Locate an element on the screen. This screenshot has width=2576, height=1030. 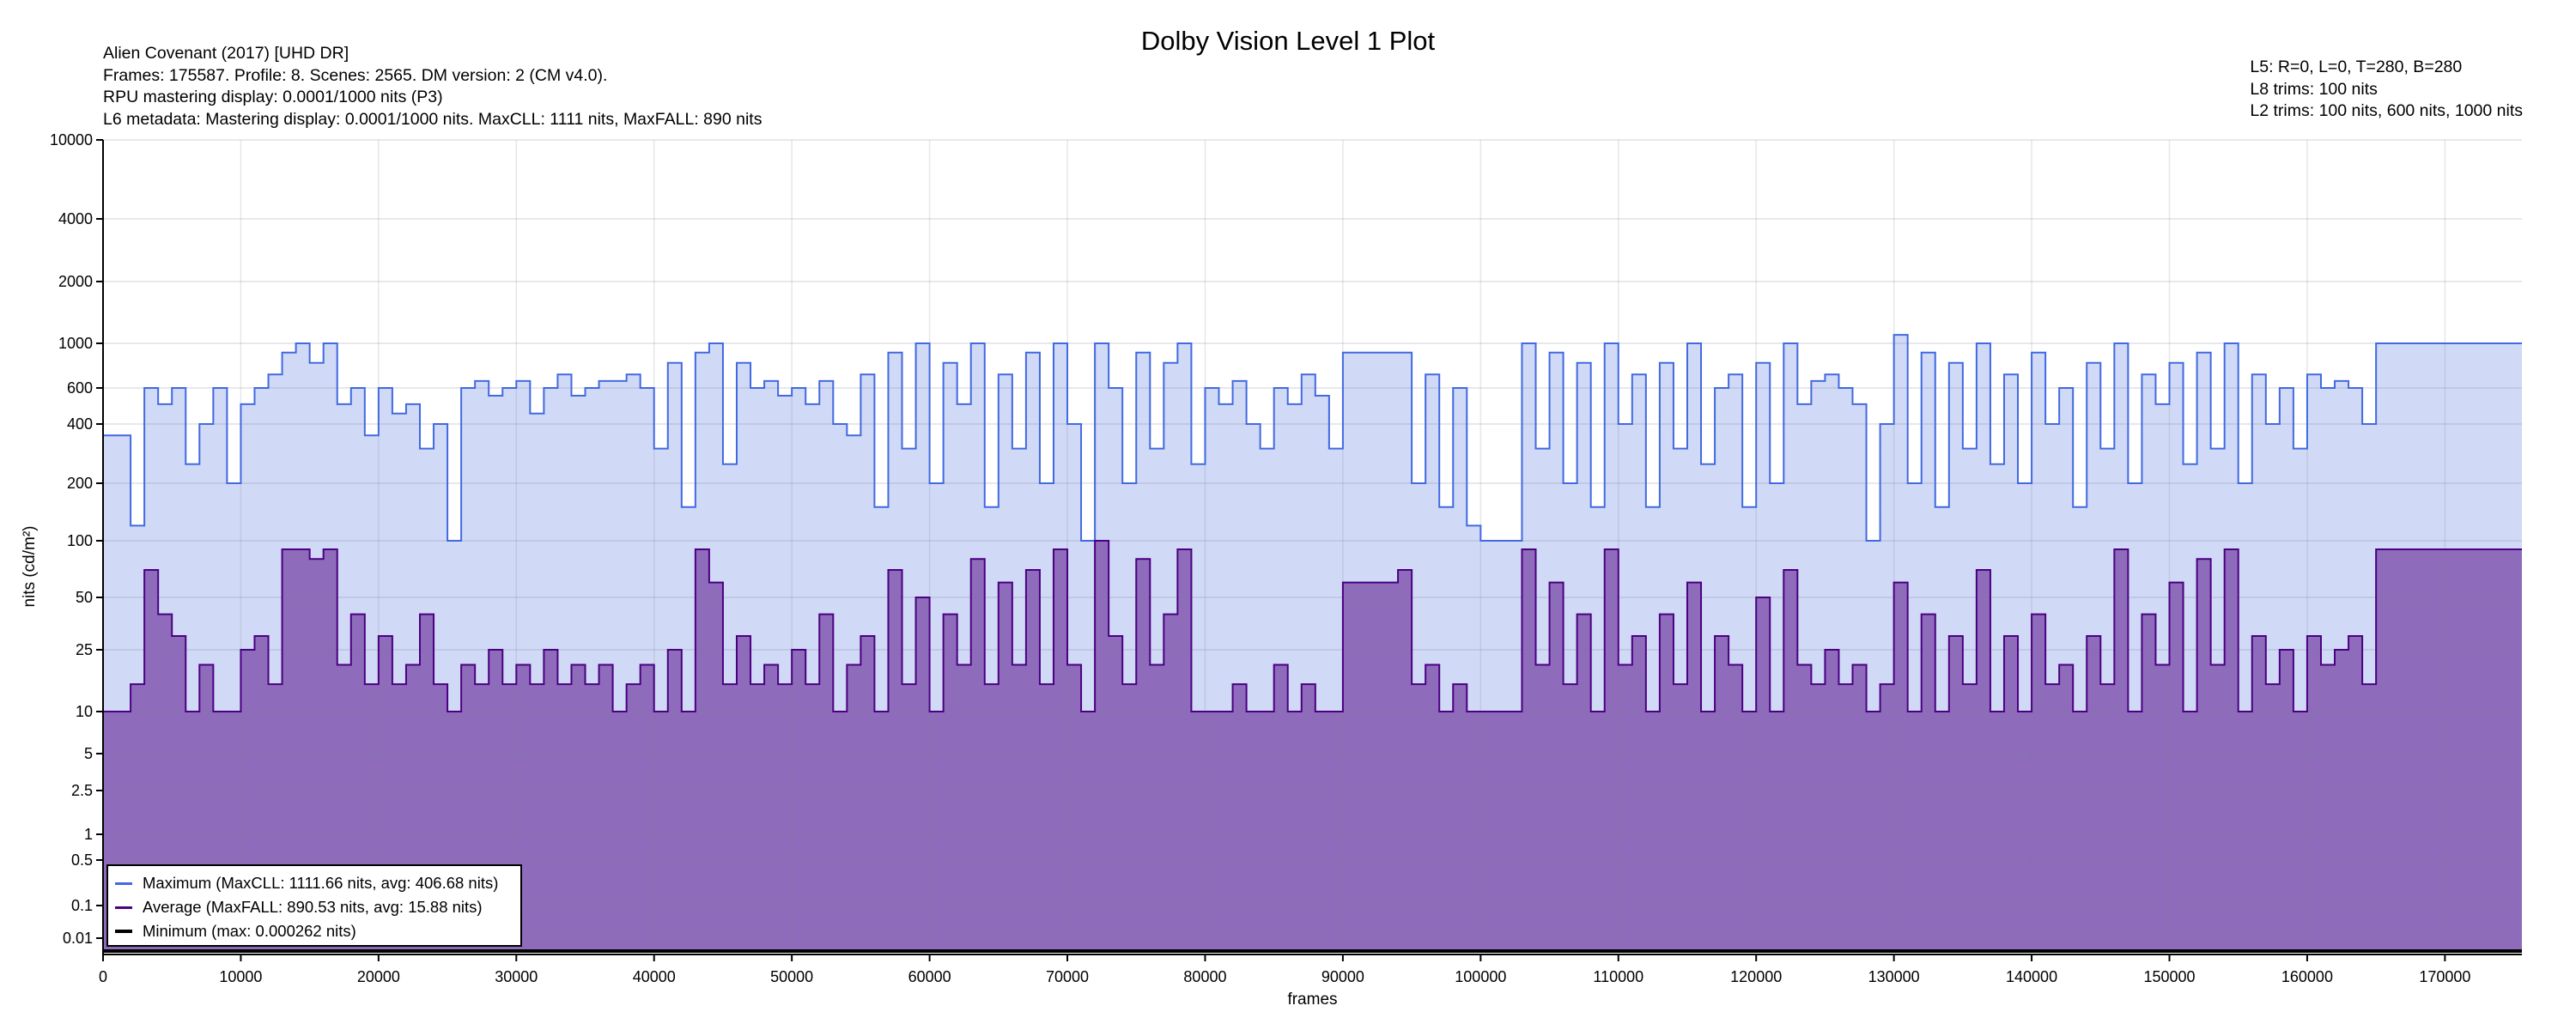
legend-item-minimum: Minimum (max: 0.000262 nits) is located at coordinates (314, 931).